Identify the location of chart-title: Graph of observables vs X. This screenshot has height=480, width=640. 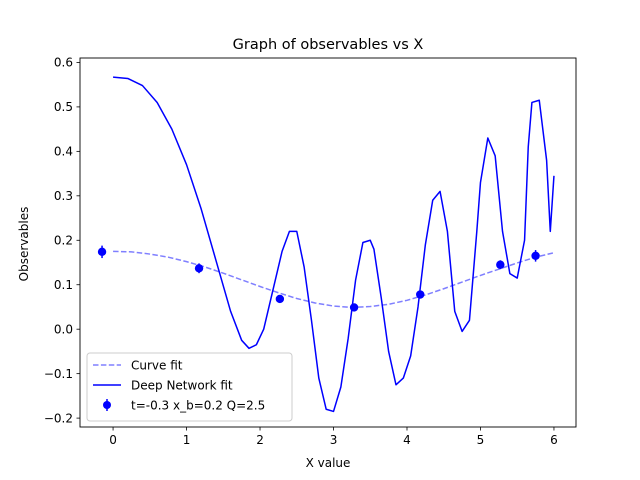
(328, 45).